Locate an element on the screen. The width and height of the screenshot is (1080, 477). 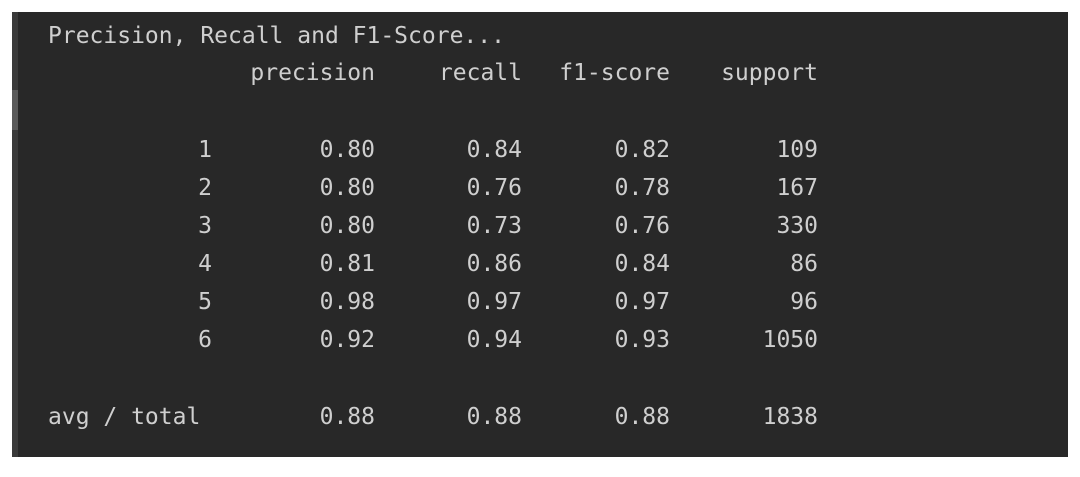
column-header: recall is located at coordinates (480, 73).